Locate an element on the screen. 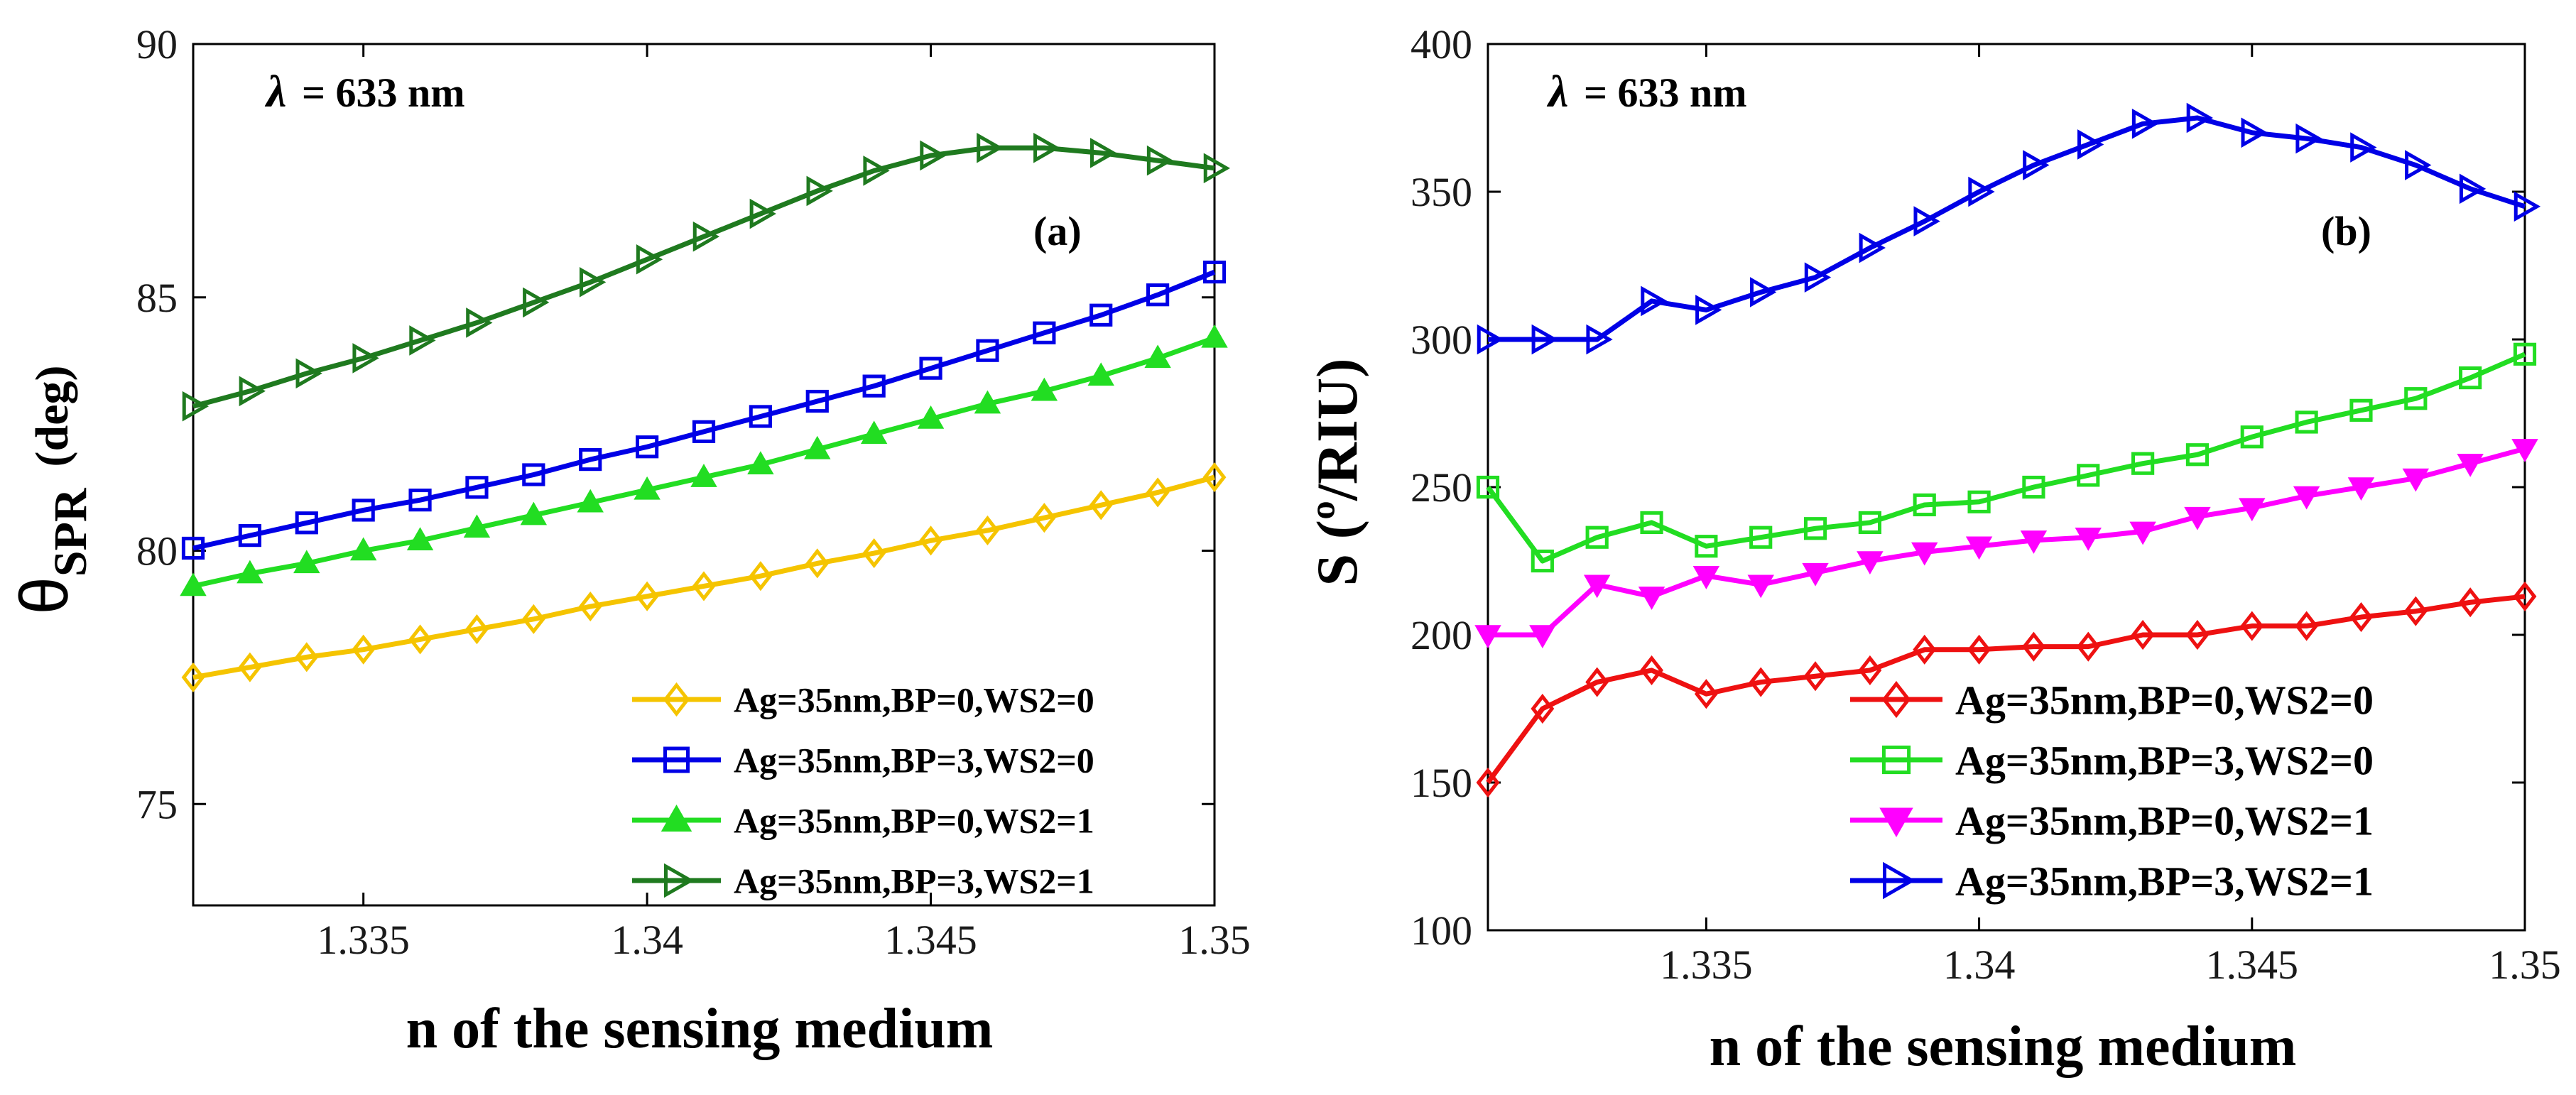 This screenshot has height=1095, width=2576. a-legend-label: Ag=35nm,BP=0,WS2=0 is located at coordinates (914, 700).